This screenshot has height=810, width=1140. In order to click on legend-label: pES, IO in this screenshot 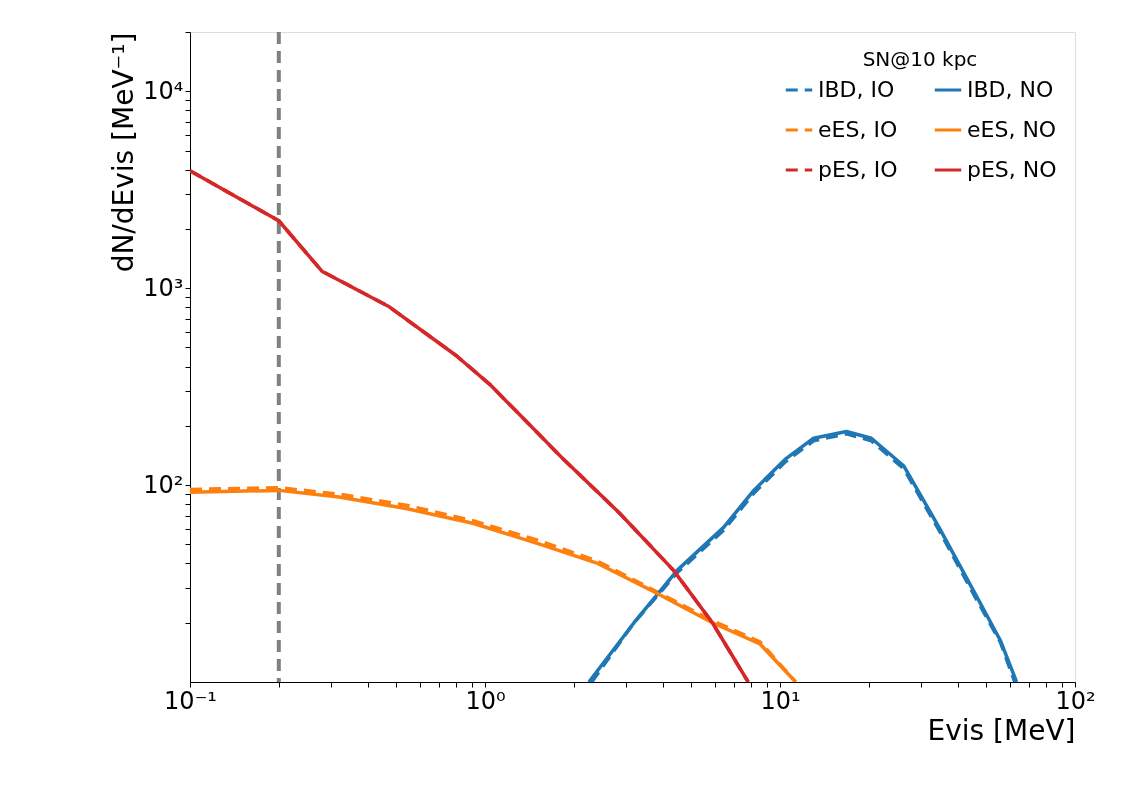, I will do `click(858, 169)`.